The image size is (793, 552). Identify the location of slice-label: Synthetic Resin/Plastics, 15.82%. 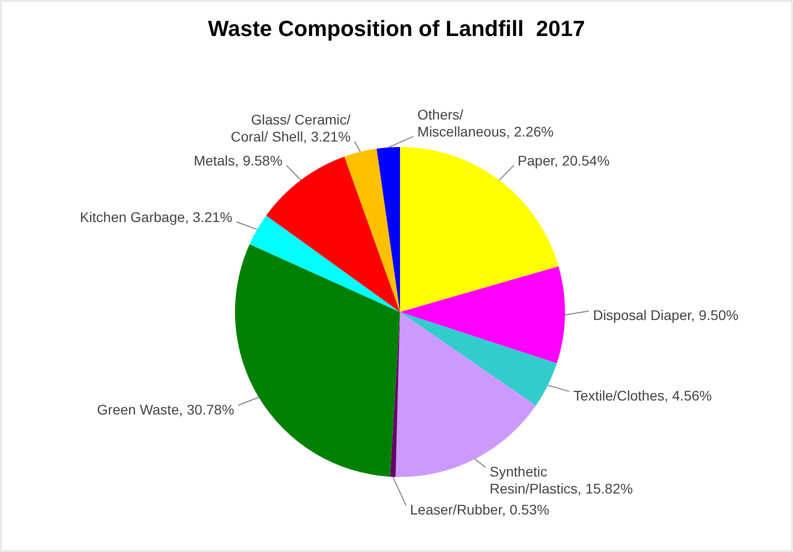
(561, 479).